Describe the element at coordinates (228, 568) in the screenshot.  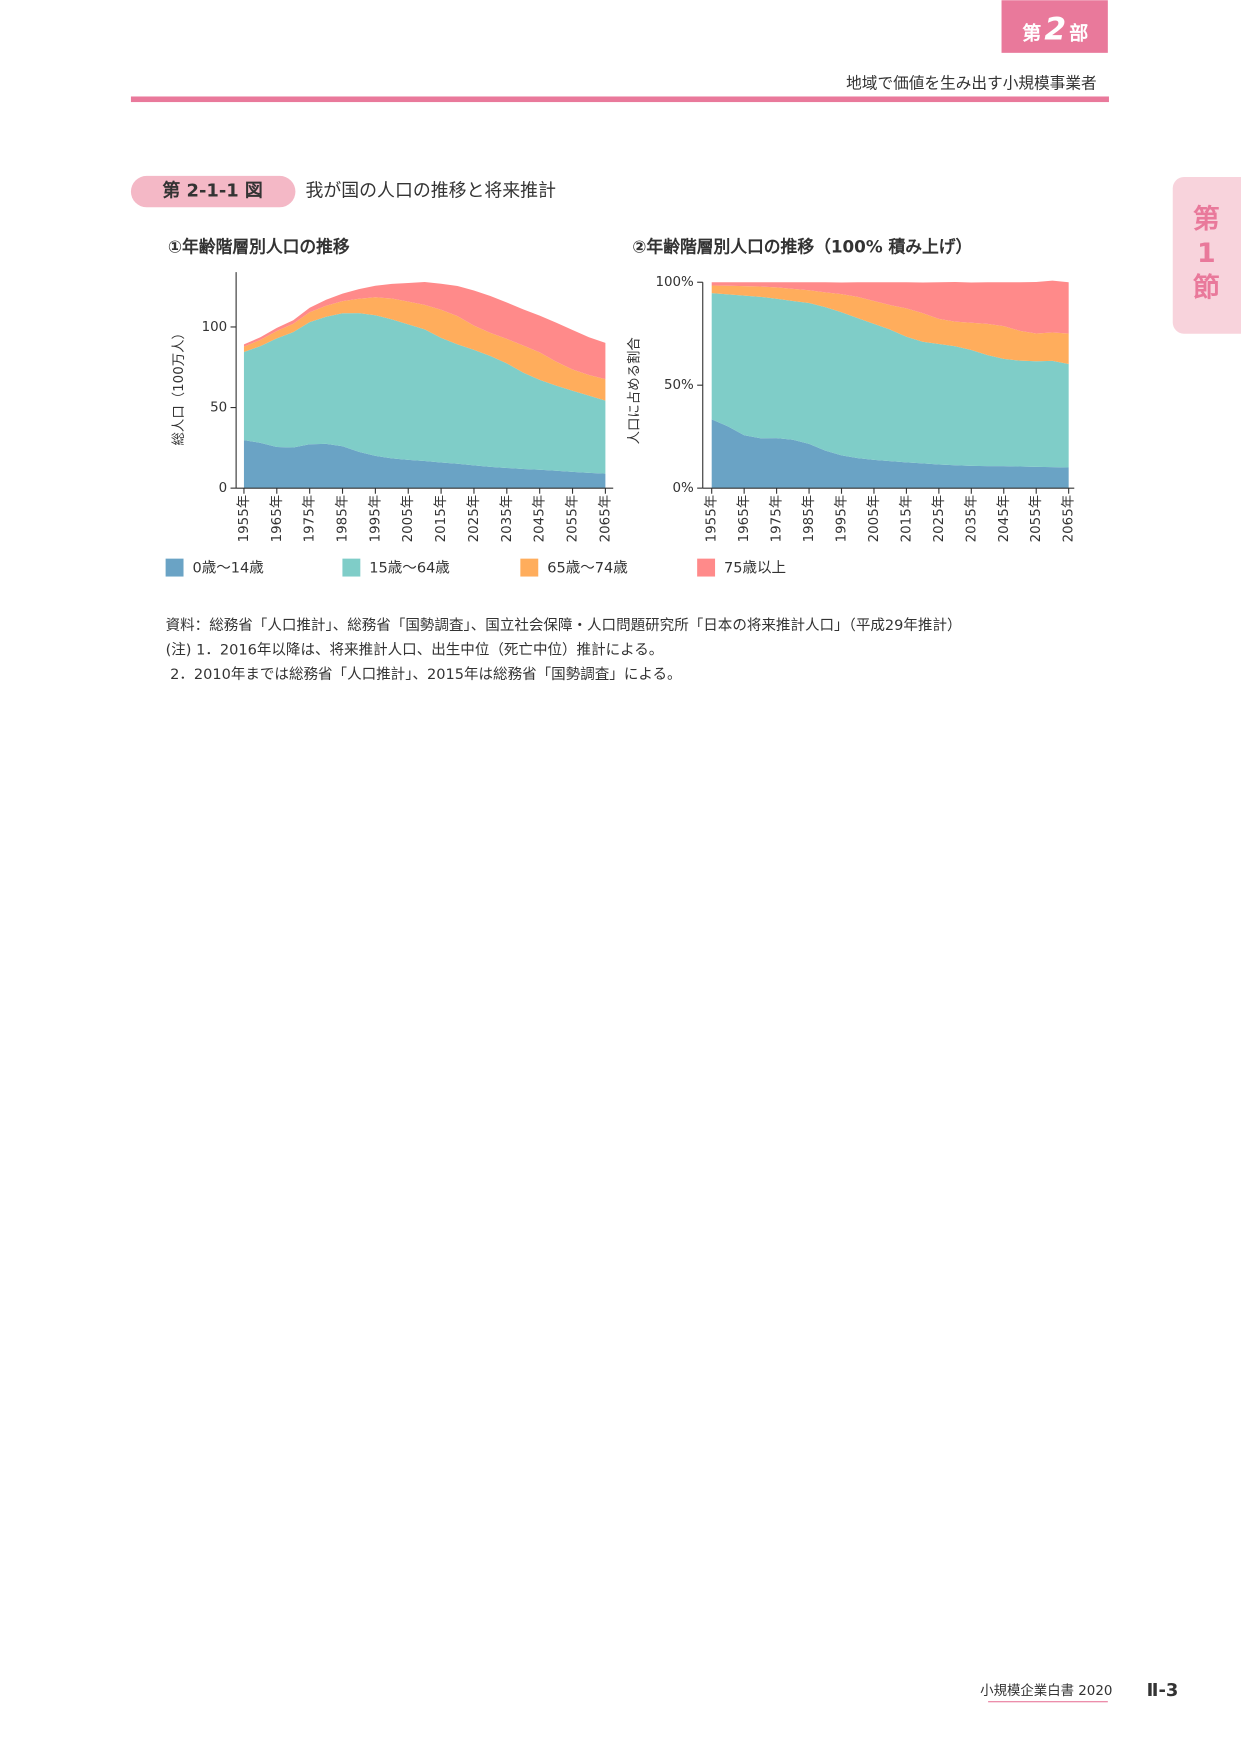
I see `legend-label: 0歳～14歳` at that location.